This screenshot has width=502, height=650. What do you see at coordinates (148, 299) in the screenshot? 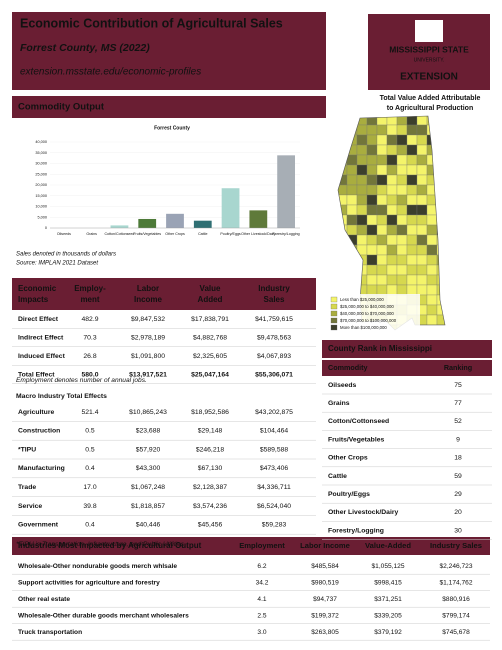
I see `column-header: Income` at bounding box center [148, 299].